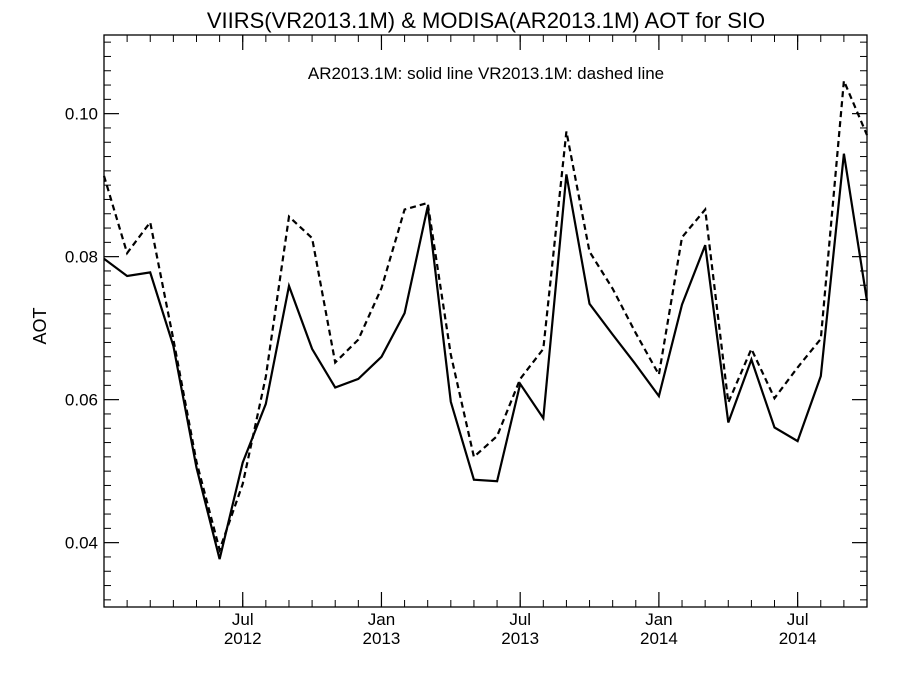 This screenshot has width=900, height=675. What do you see at coordinates (40, 325) in the screenshot?
I see `y-axis-label: AOT` at bounding box center [40, 325].